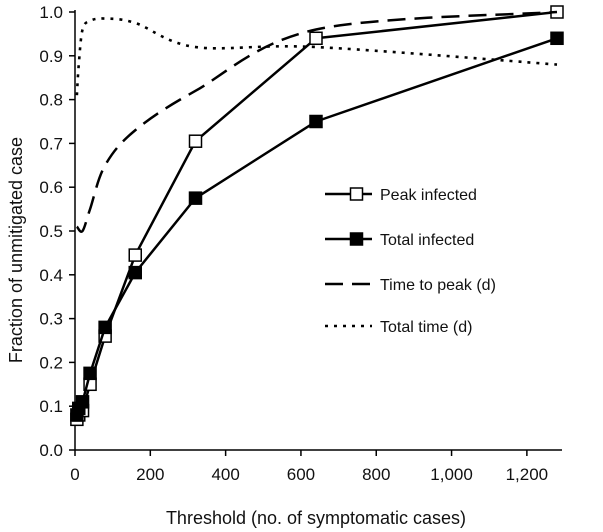  What do you see at coordinates (51, 362) in the screenshot?
I see `y-tick-label: 0.2` at bounding box center [51, 362].